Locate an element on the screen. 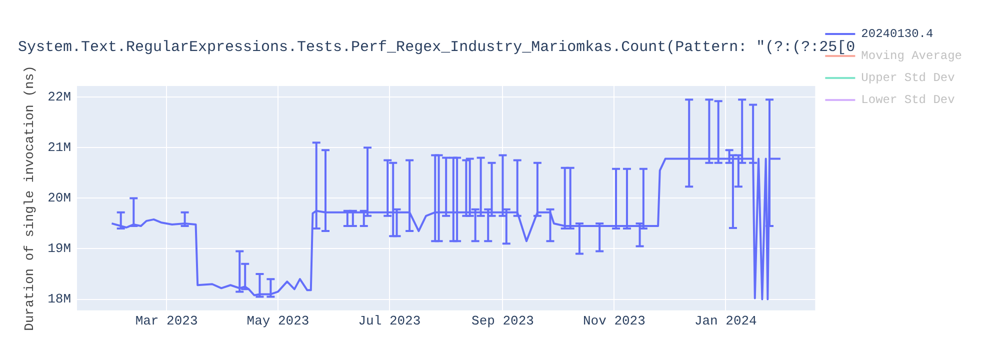 The width and height of the screenshot is (1000, 350). y-axis-title: Duration of single invocation (ns) is located at coordinates (30, 198).